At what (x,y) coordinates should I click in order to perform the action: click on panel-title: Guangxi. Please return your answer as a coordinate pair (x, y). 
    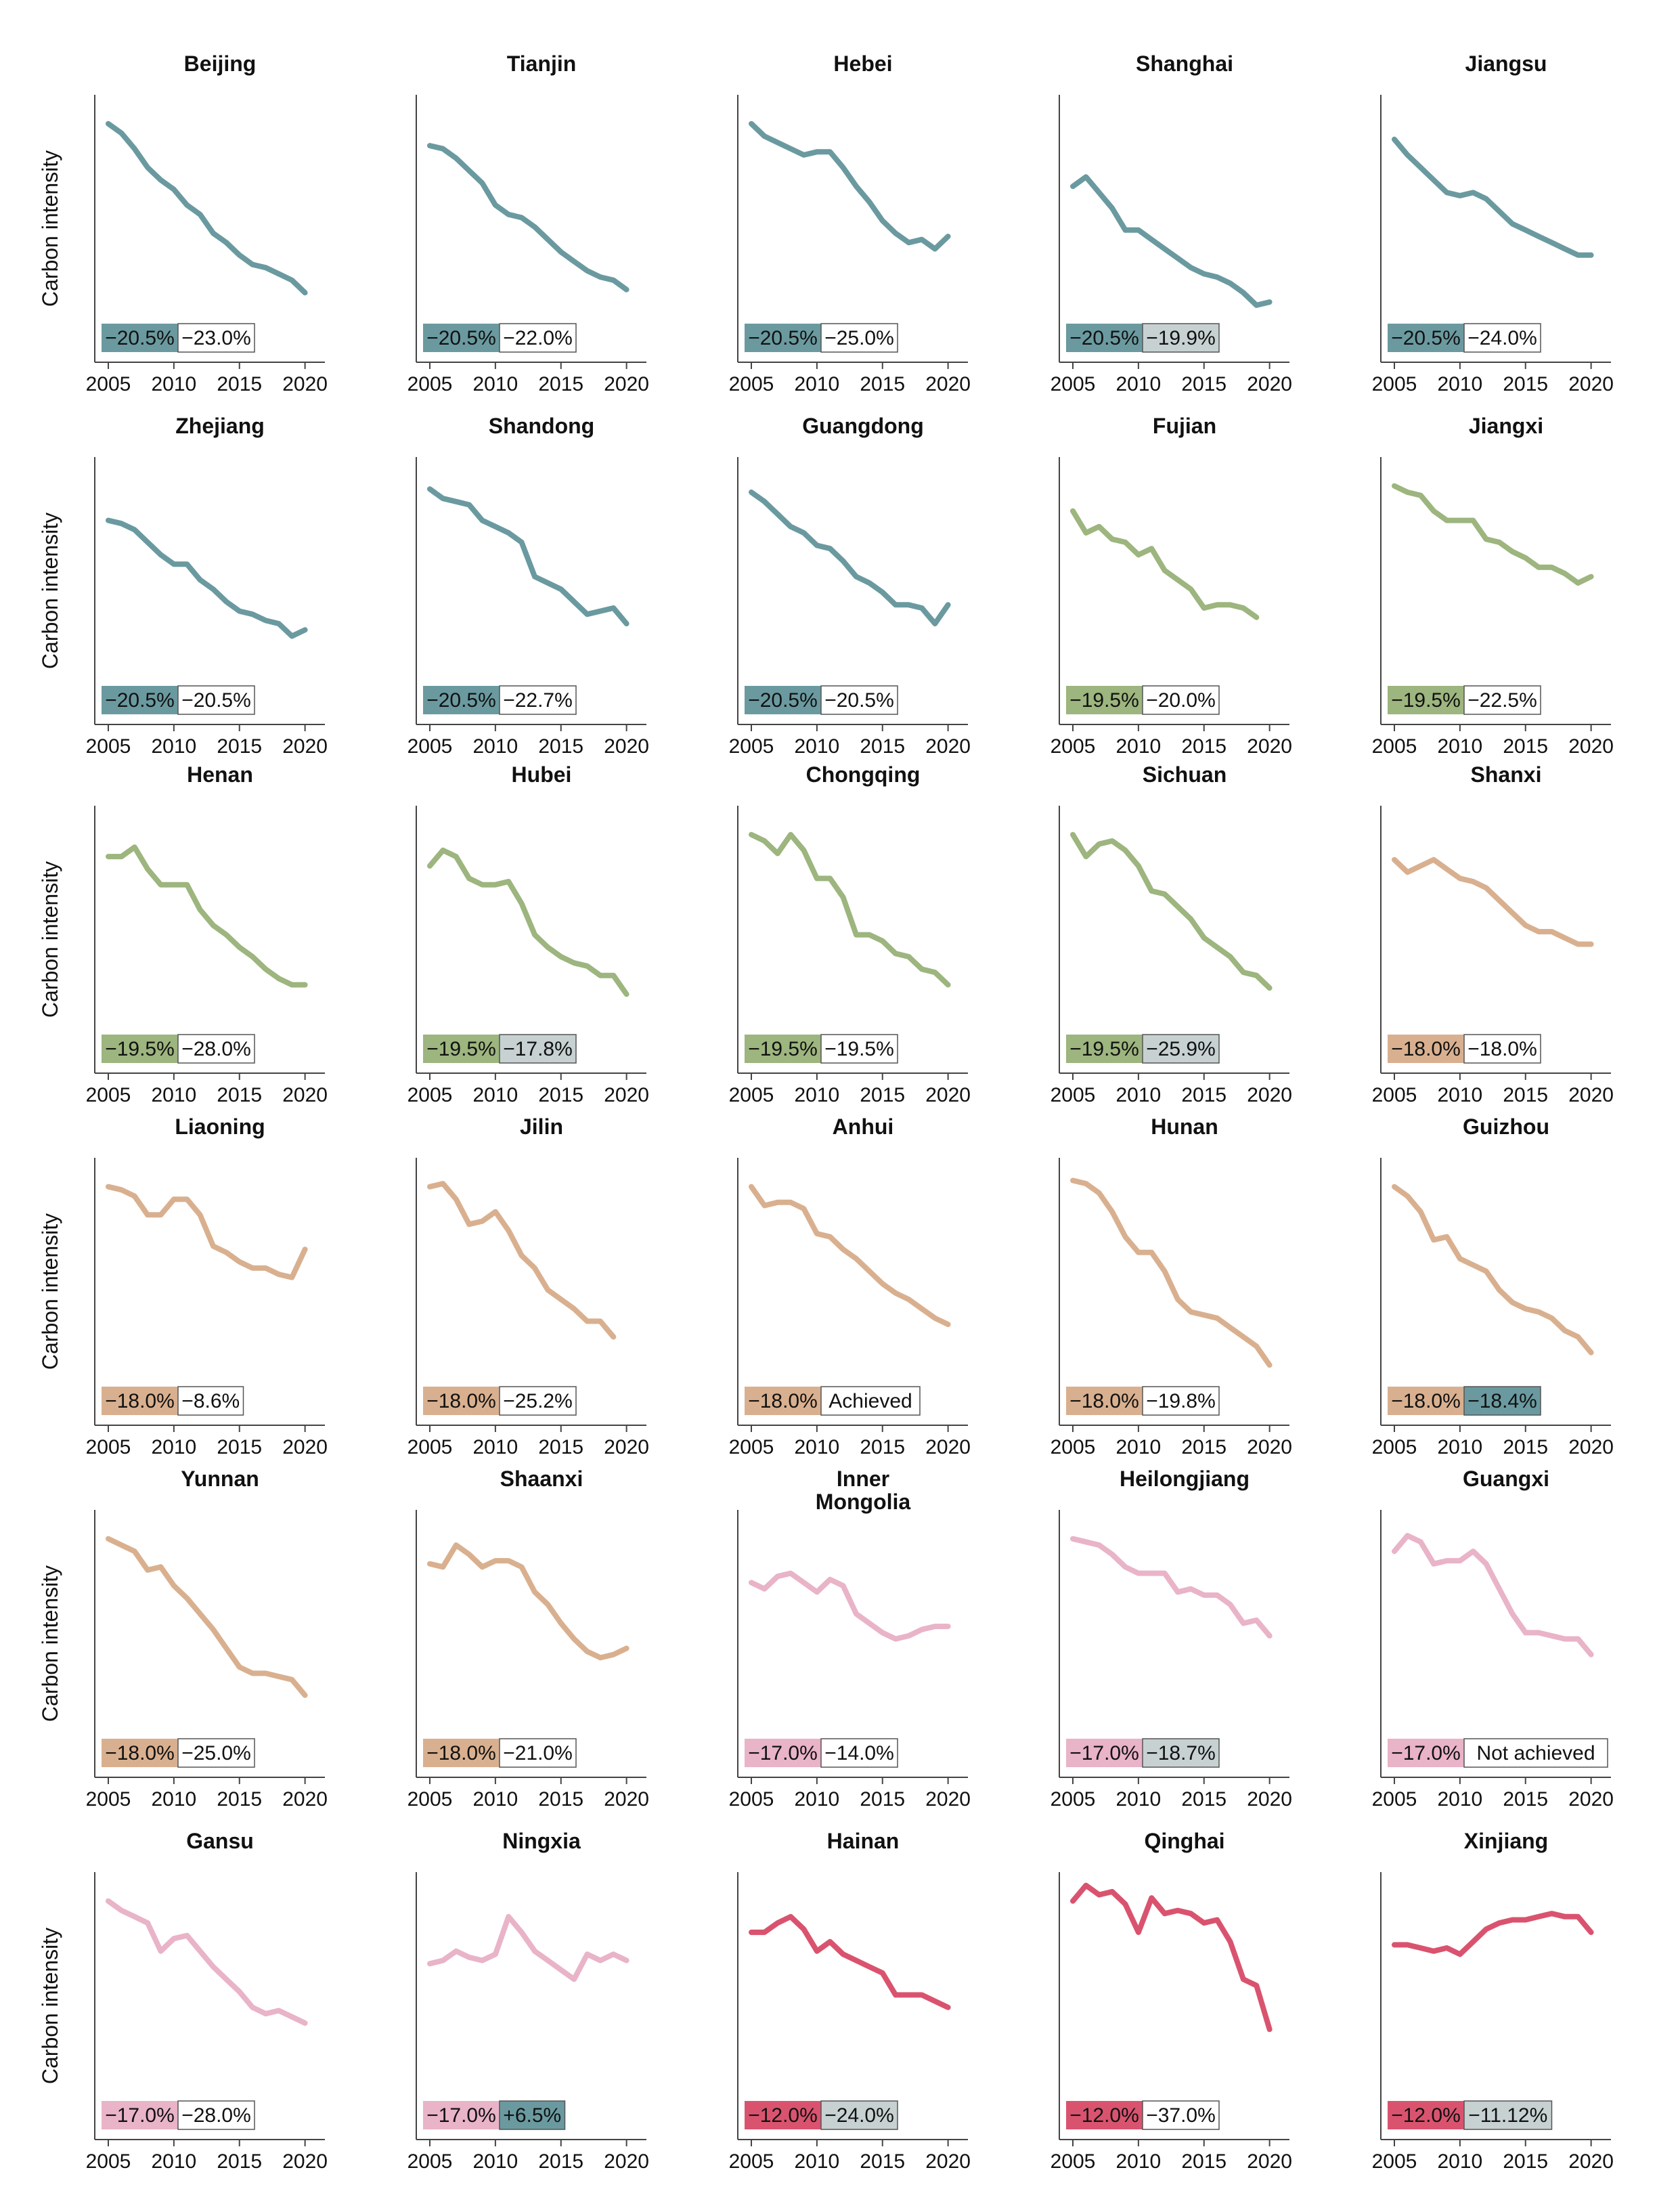
    Looking at the image, I should click on (1506, 1479).